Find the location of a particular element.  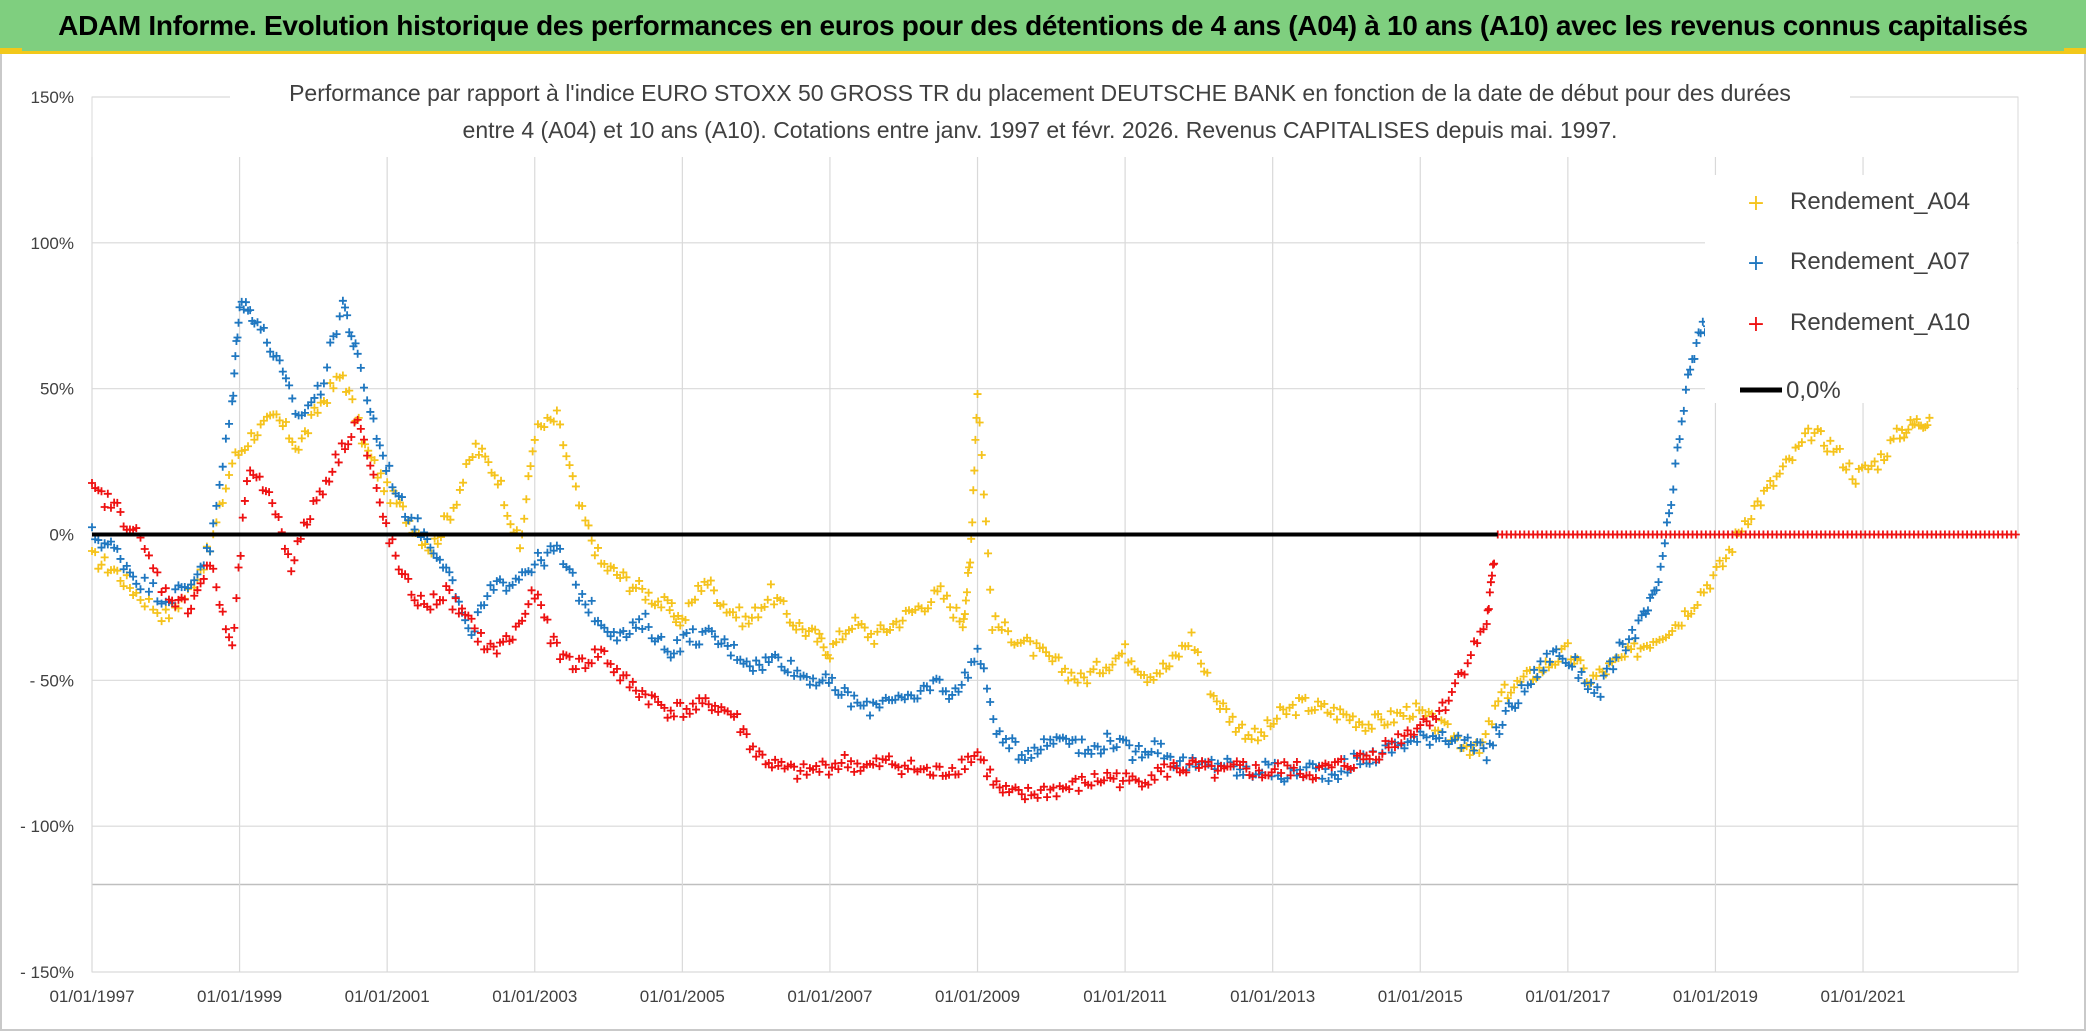

legend-item-a10: + Rendement_A10 is located at coordinates (1858, 323).